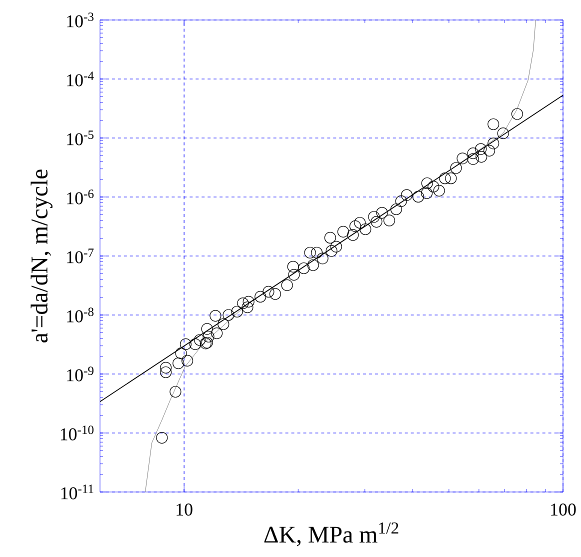  What do you see at coordinates (41, 256) in the screenshot?
I see `y-axis-title: a'=da/dN, m/cycle` at bounding box center [41, 256].